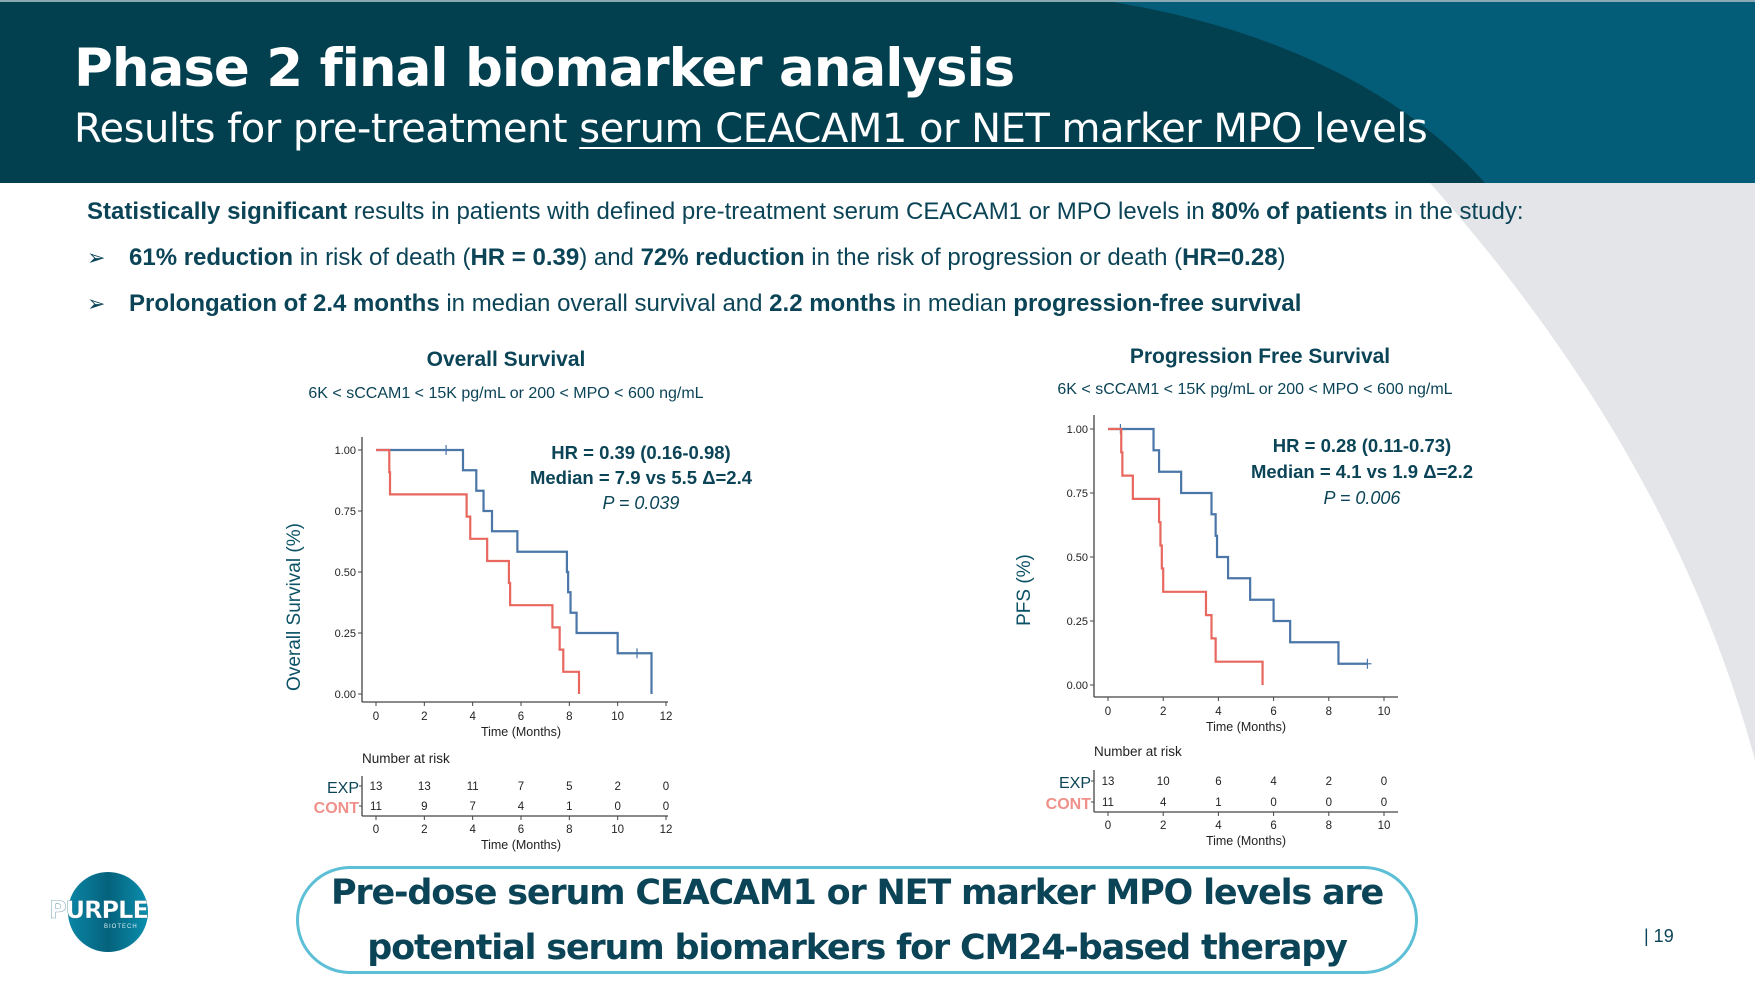  Describe the element at coordinates (617, 830) in the screenshot. I see `os-risk-x-tick-label: 10` at that location.